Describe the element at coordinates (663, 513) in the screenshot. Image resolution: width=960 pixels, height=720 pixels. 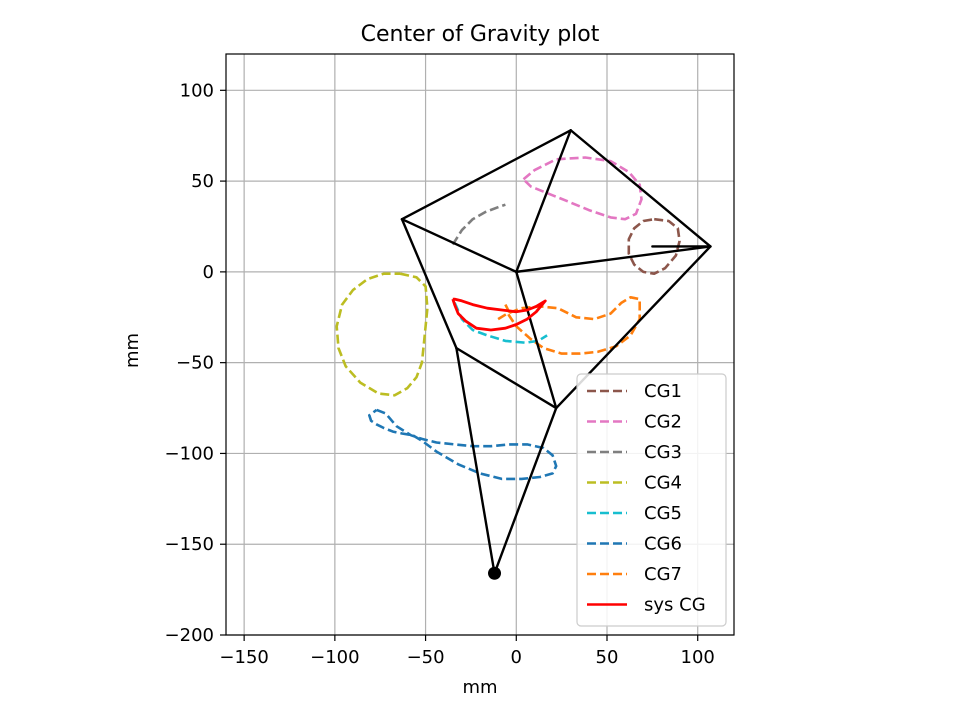
I see `legend-label: CG5` at that location.